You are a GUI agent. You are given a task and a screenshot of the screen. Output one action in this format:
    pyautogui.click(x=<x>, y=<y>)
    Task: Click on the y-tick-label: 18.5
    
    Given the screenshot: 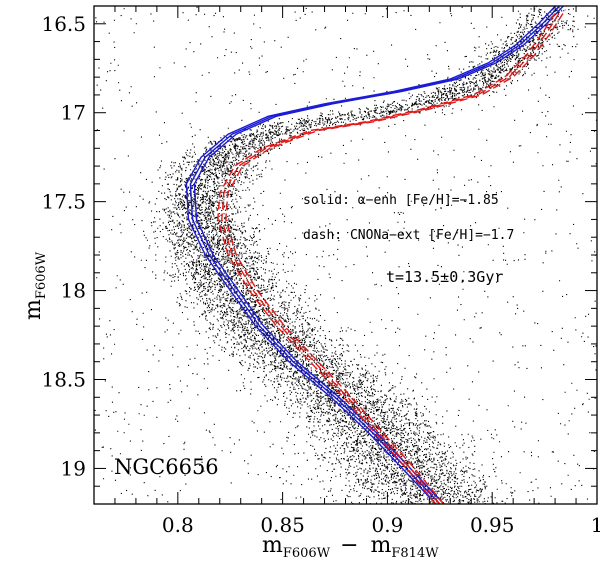 What is the action you would take?
    pyautogui.click(x=63, y=380)
    